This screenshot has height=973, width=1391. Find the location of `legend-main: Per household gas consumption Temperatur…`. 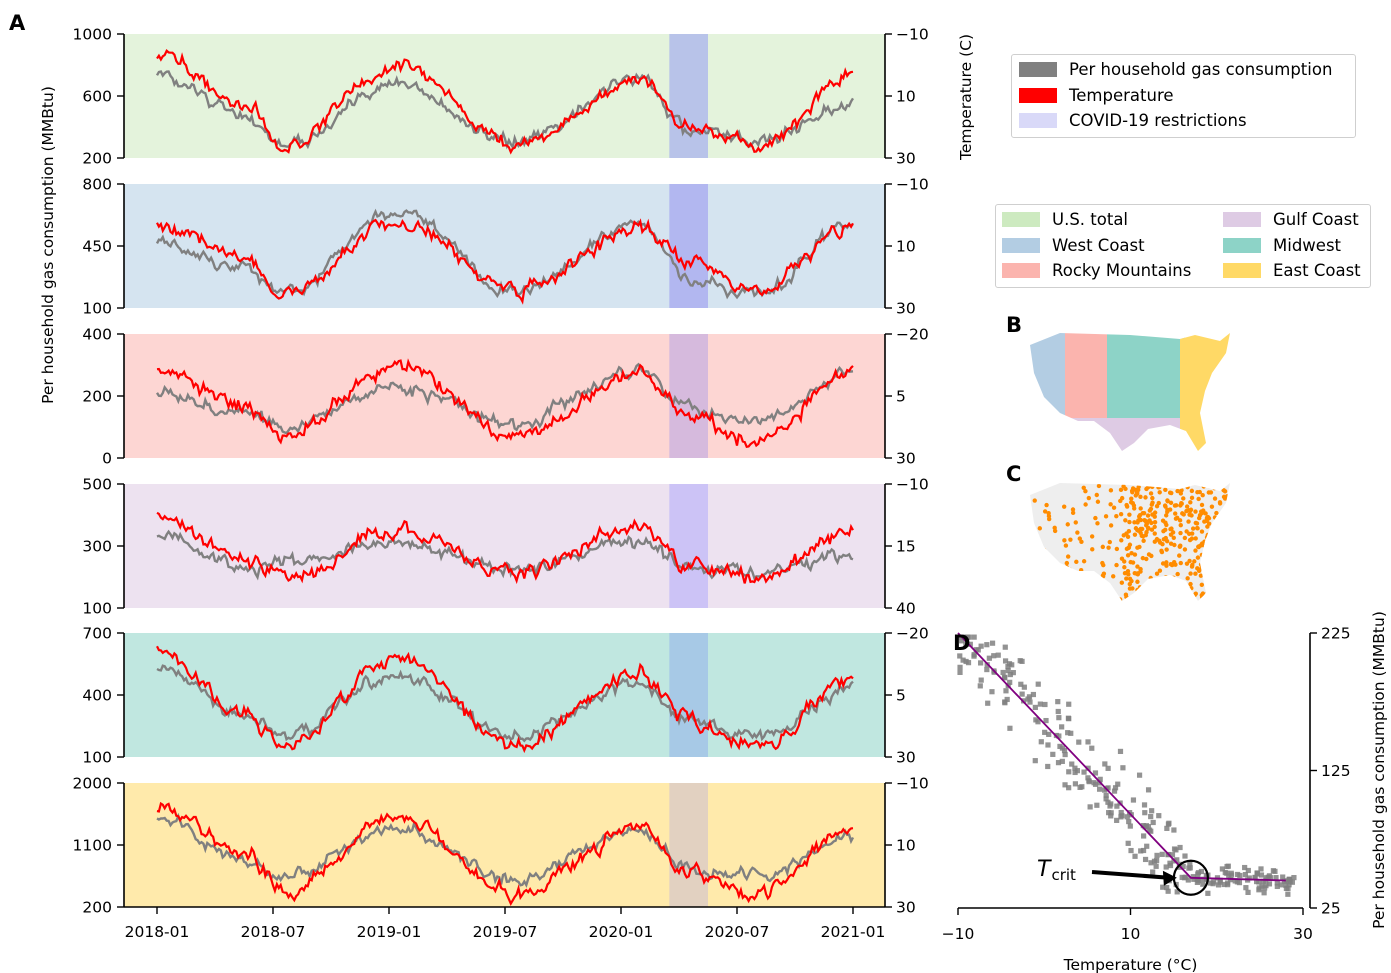

legend-main: Per household gas consumption Temperatur… is located at coordinates (1183, 96).